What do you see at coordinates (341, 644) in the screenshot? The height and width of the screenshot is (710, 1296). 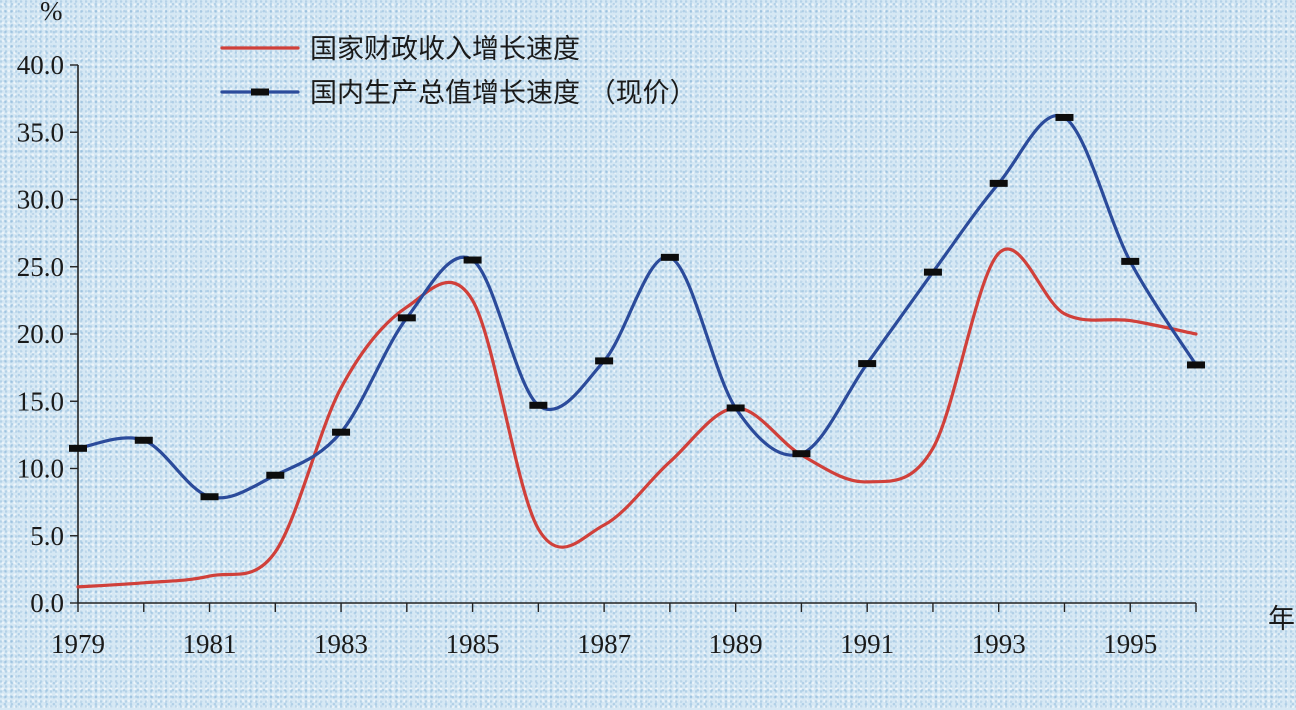 I see `x-tick-label: 1983` at bounding box center [341, 644].